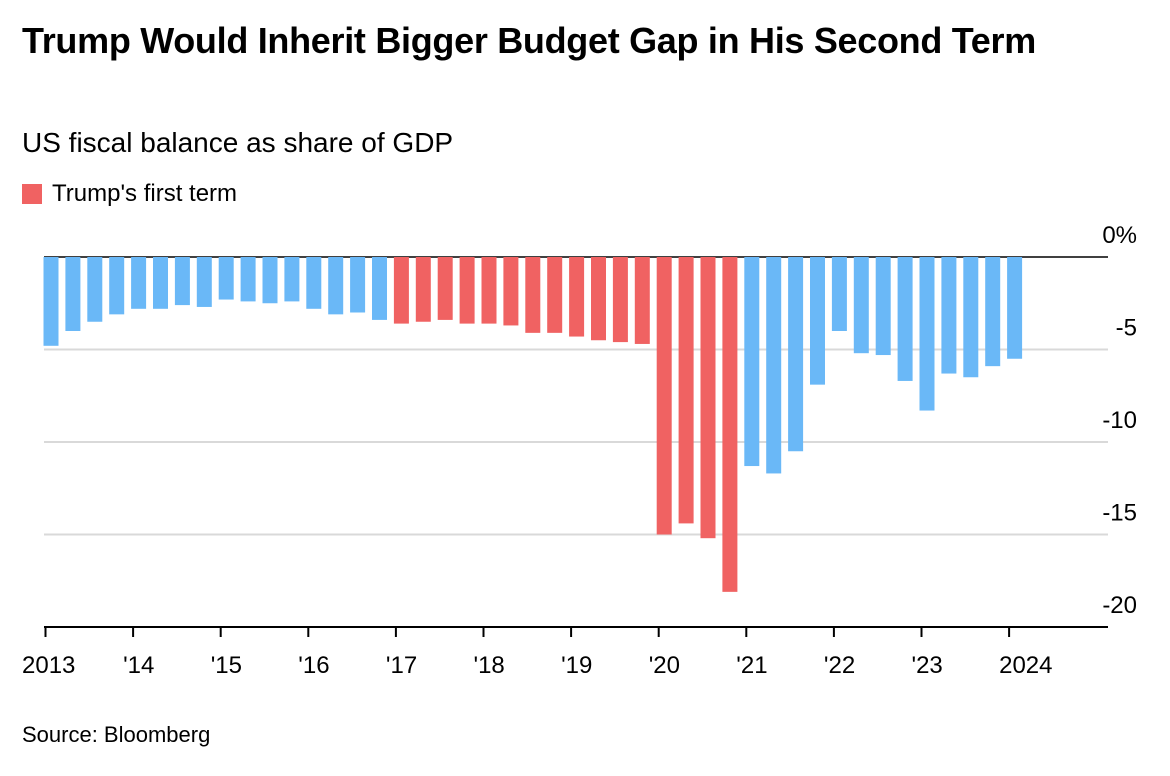 Image resolution: width=1170 pixels, height=776 pixels. I want to click on x-tick-label: '19, so click(576, 665).